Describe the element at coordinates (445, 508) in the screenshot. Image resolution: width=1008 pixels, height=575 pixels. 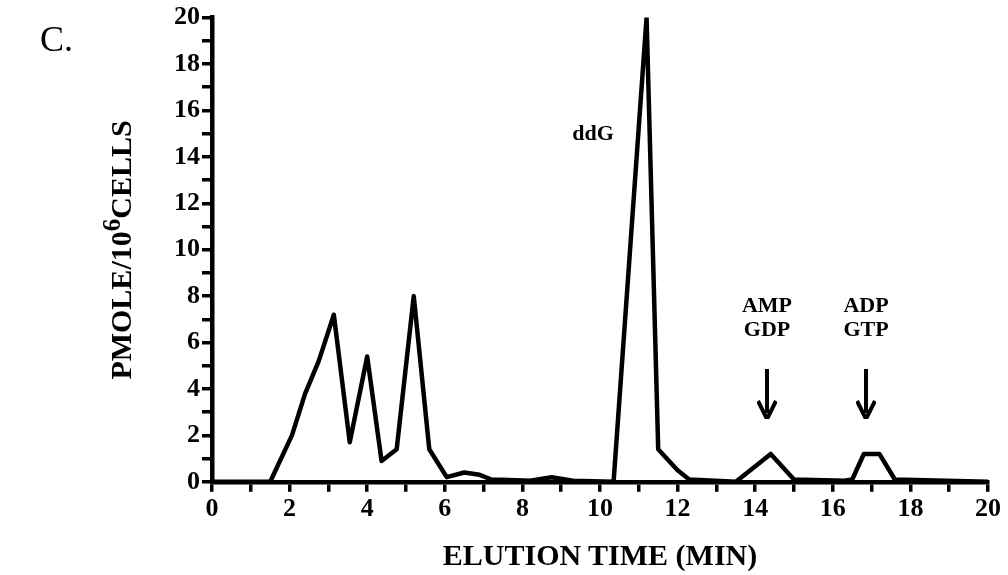
I see `x-tick-label: 6` at that location.